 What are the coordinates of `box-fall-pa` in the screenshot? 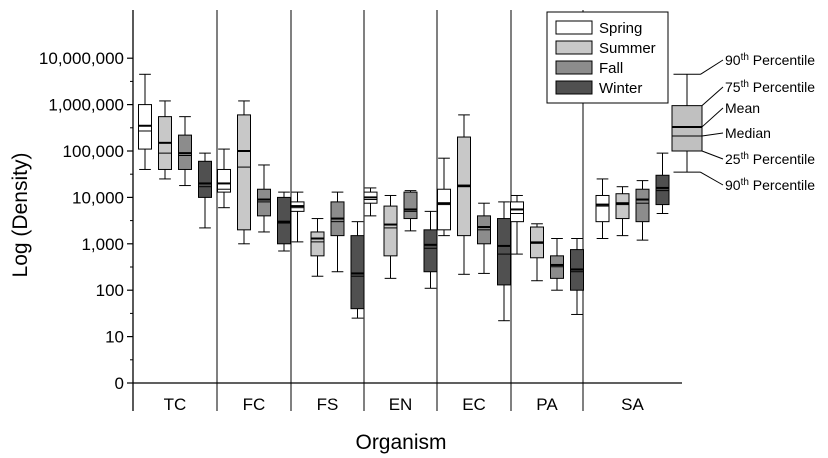 It's located at (557, 264).